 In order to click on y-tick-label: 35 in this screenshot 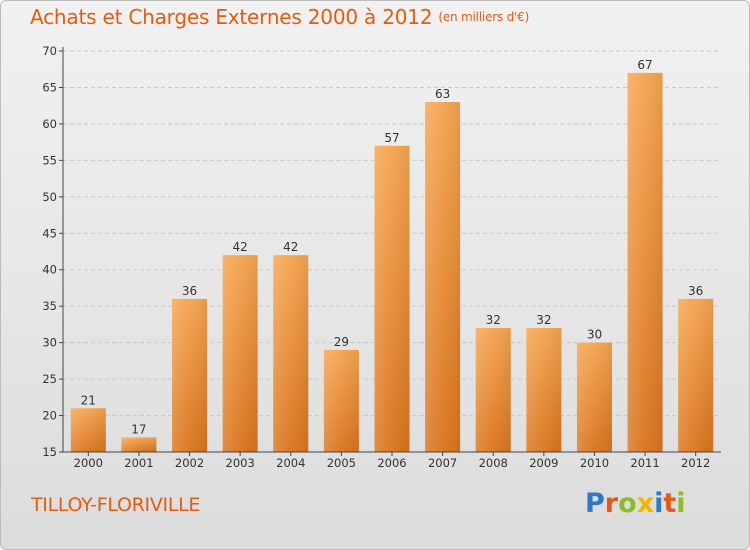, I will do `click(49, 306)`.